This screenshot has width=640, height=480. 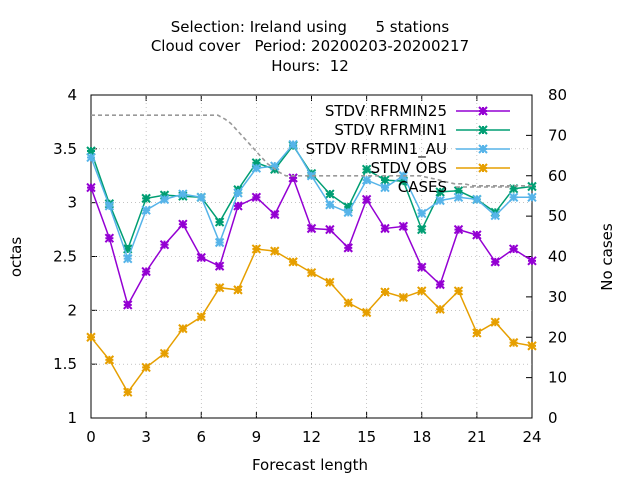 I want to click on x-tick-label: 6, so click(x=201, y=437).